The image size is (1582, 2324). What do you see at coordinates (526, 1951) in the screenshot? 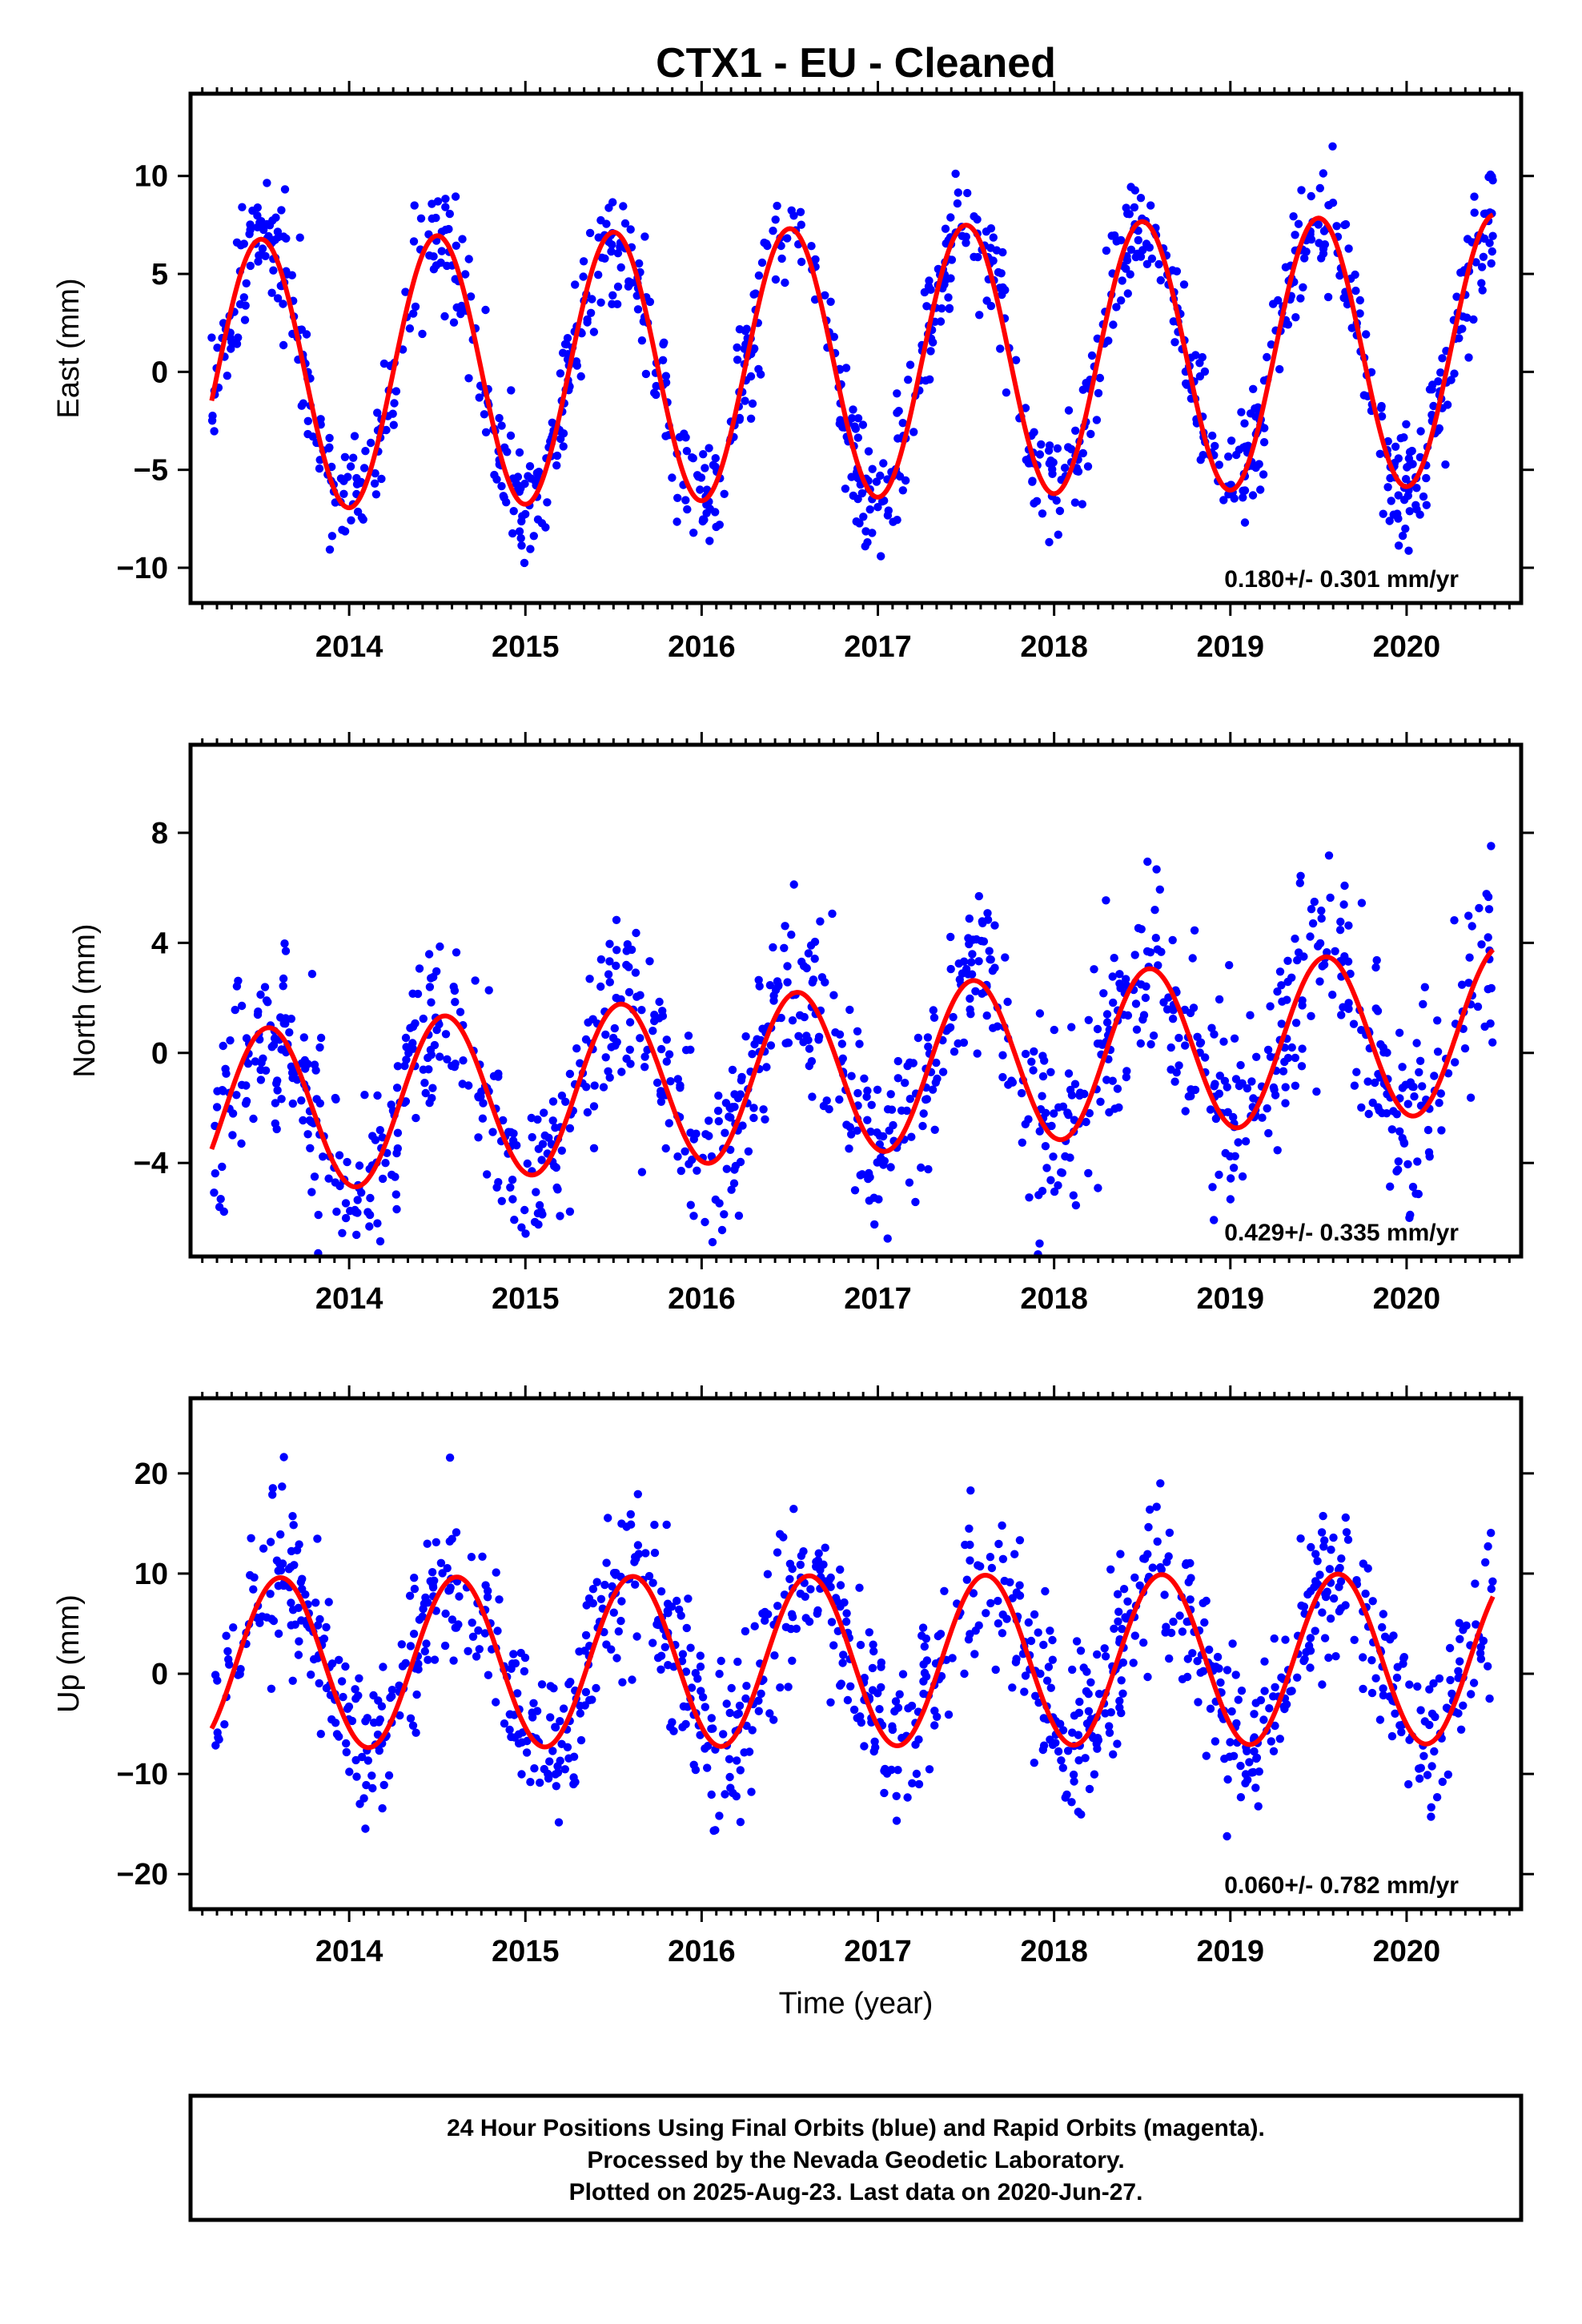
I see `x-tick-label: 2015` at bounding box center [526, 1951].